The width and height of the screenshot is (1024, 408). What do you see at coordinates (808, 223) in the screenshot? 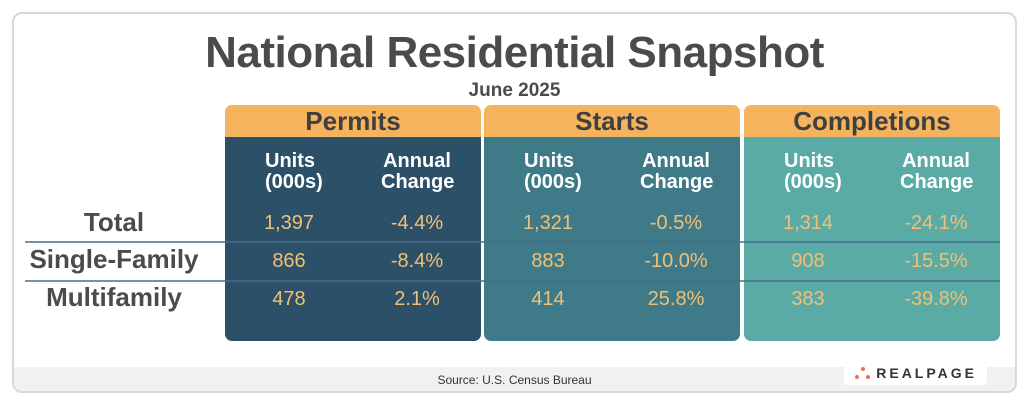
I see `units-value: 1,314` at bounding box center [808, 223].